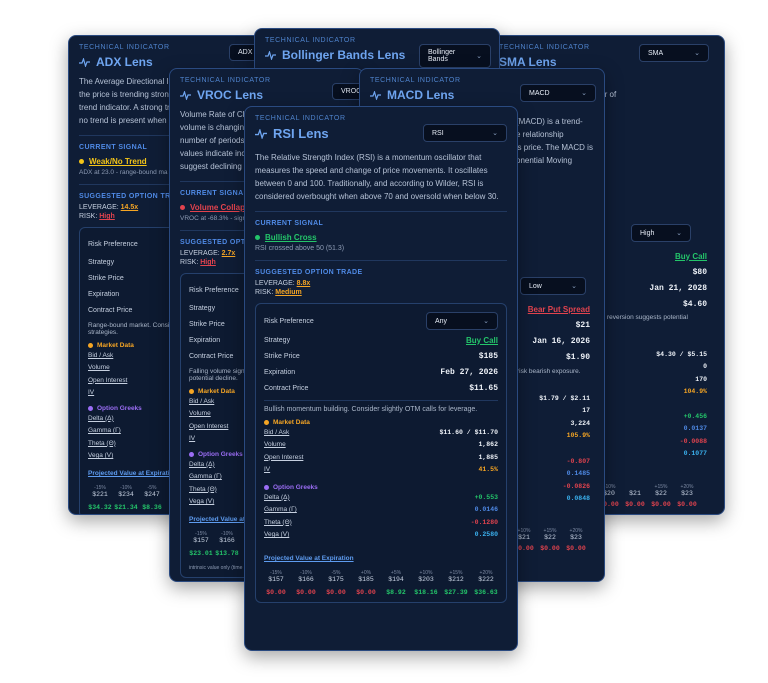 The height and width of the screenshot is (683, 768). What do you see at coordinates (185, 95) in the screenshot?
I see `pulse-icon` at bounding box center [185, 95].